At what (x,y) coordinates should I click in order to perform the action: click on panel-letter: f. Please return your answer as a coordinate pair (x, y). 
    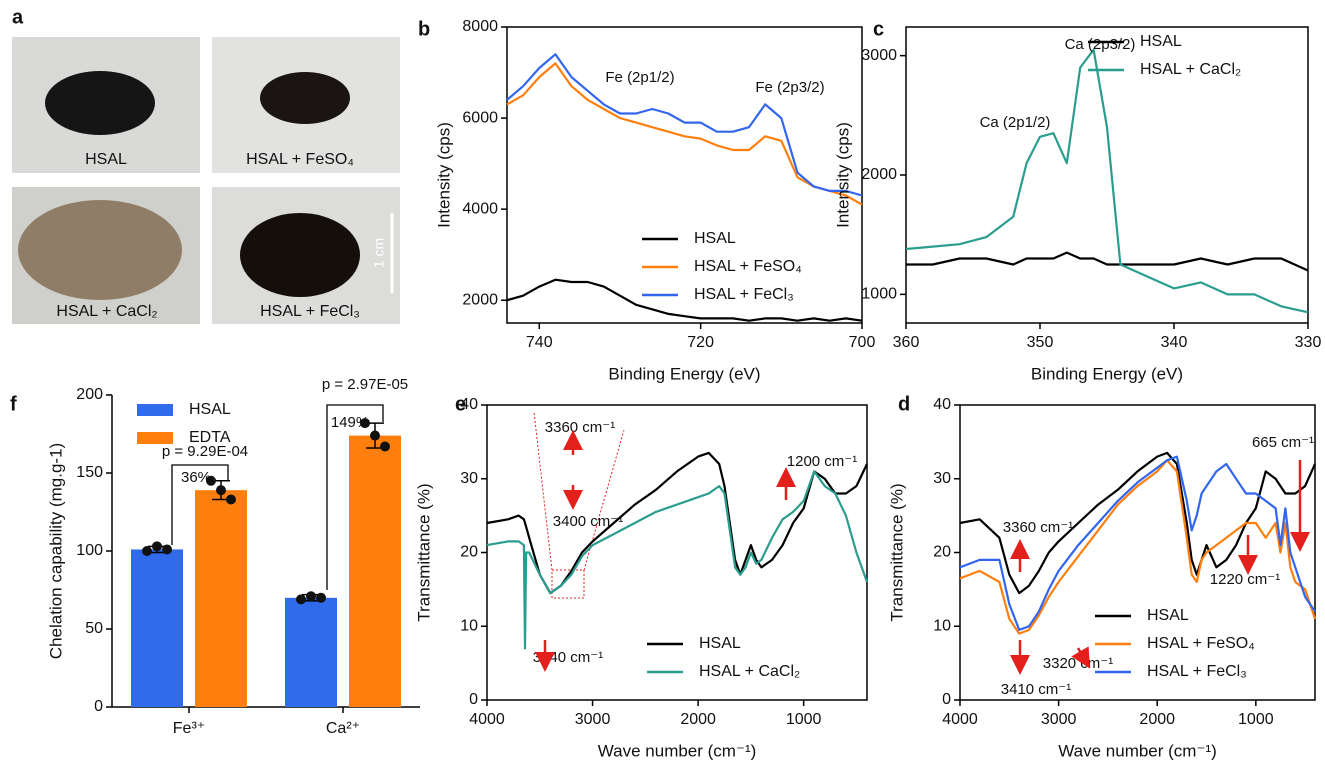
    Looking at the image, I should click on (13, 404).